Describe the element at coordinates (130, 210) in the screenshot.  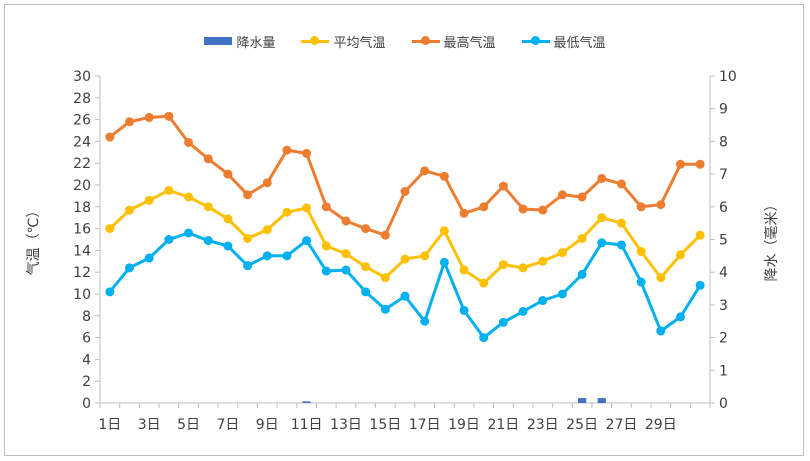
I see `avg-temp-point-2日` at that location.